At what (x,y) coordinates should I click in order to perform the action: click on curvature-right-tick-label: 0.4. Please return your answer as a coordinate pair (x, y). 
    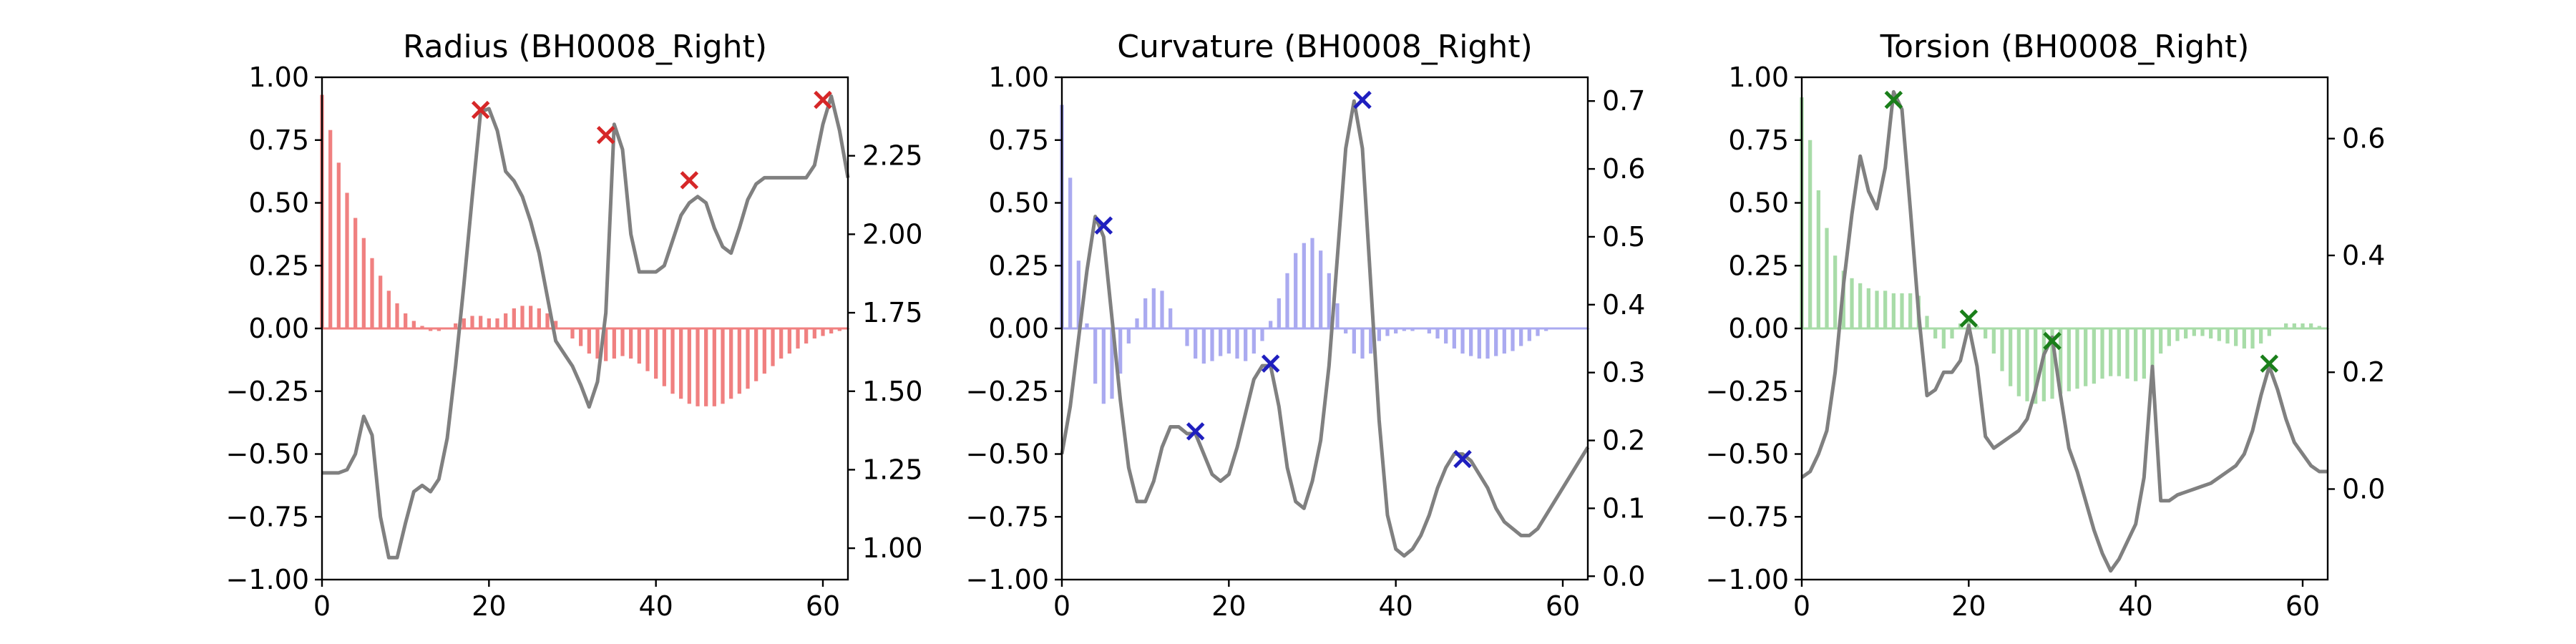
    Looking at the image, I should click on (1623, 305).